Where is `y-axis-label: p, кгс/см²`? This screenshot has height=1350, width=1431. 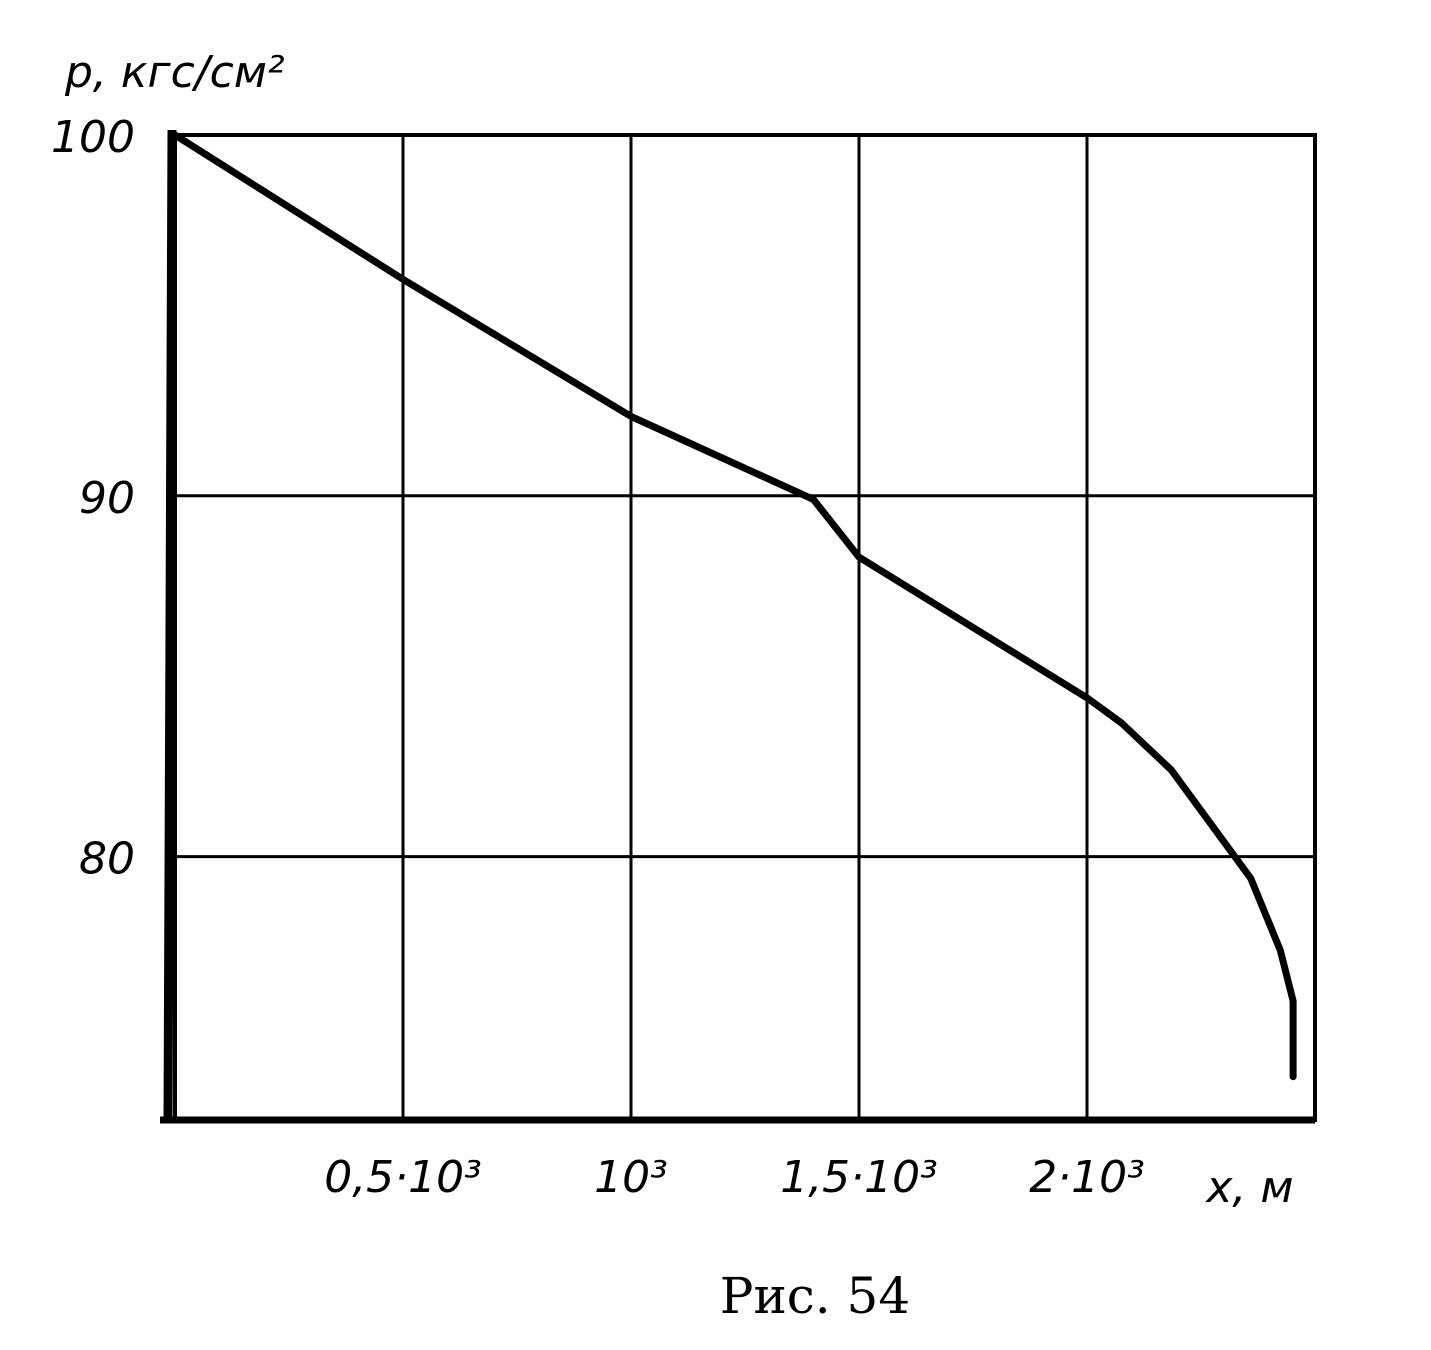
y-axis-label: p, кгс/см² is located at coordinates (174, 72).